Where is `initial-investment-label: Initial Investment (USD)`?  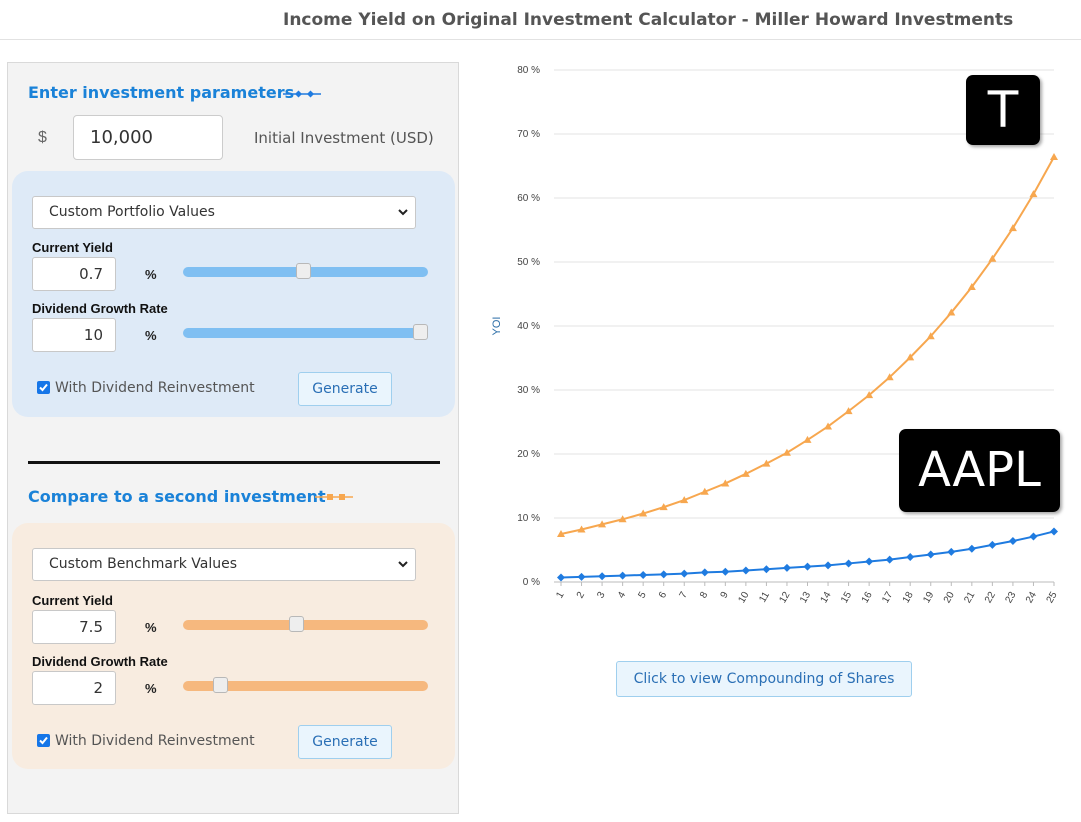 initial-investment-label: Initial Investment (USD) is located at coordinates (344, 138).